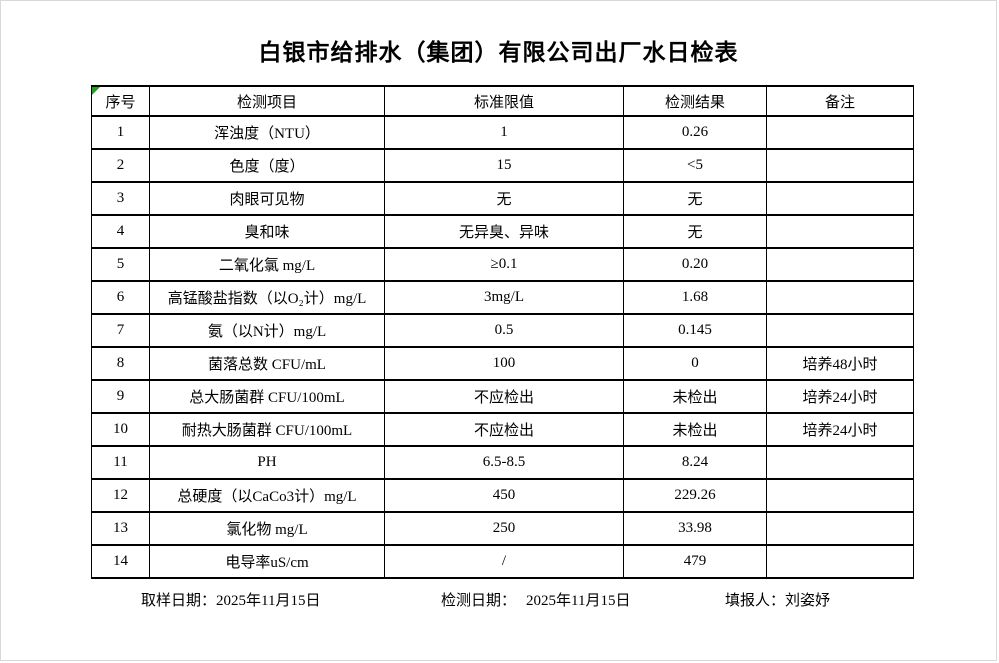  Describe the element at coordinates (755, 601) in the screenshot. I see `reporter-label: 填报人：` at that location.